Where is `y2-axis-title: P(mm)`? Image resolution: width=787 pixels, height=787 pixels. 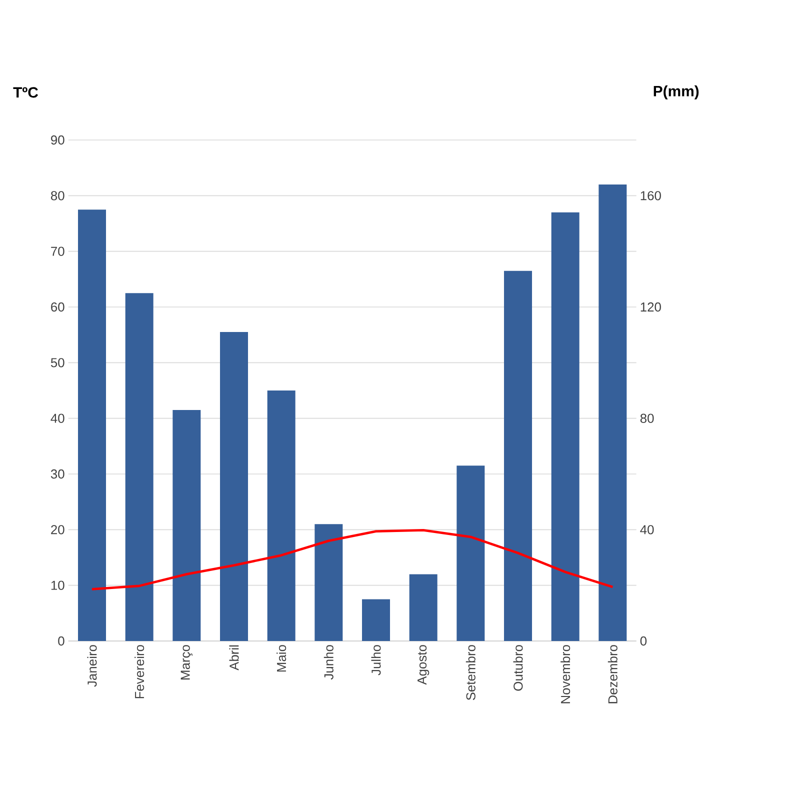 y2-axis-title: P(mm) is located at coordinates (676, 92).